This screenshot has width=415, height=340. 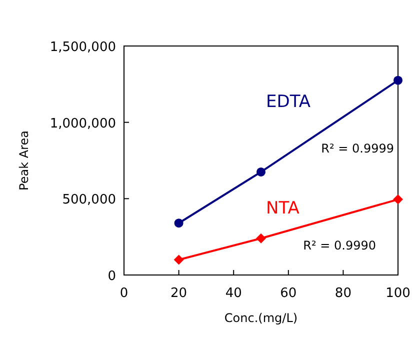 I want to click on annotation: R² = 0.9999, so click(x=357, y=148).